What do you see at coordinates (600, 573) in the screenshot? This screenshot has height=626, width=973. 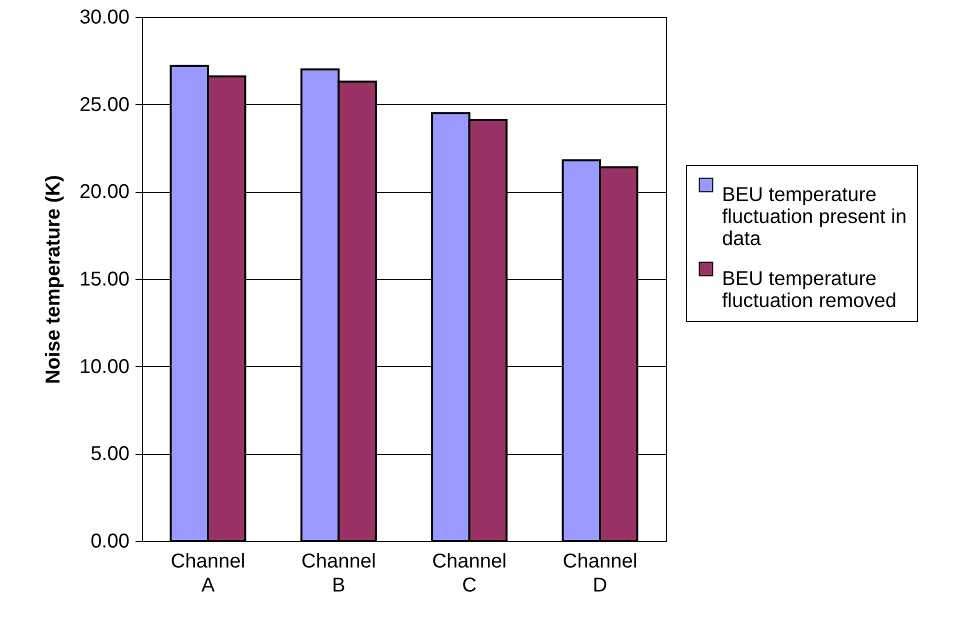 I see `x-tick-label: Channel D` at bounding box center [600, 573].